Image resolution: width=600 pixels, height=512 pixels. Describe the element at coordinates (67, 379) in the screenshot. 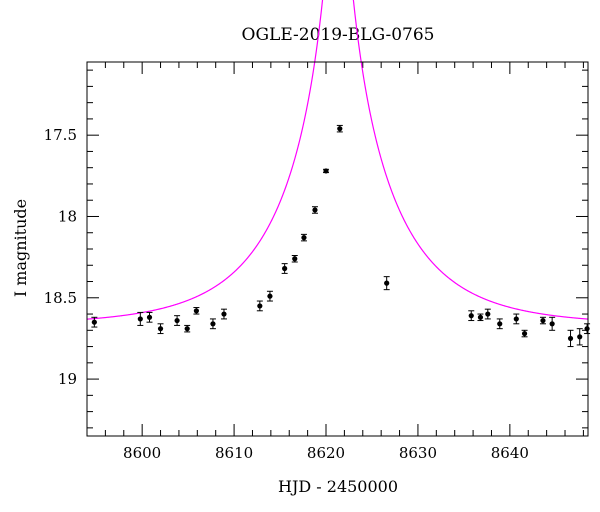

I see `y-tick-label: 19` at that location.